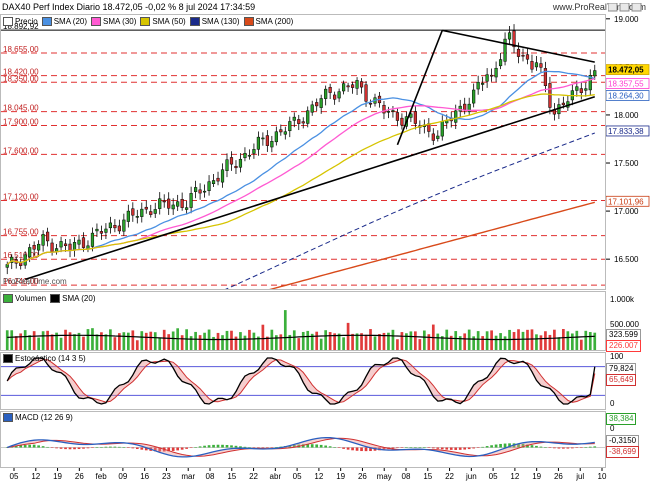 The height and width of the screenshot is (485, 650). I want to click on stochastic-panel: Estocástico (14 3 5), so click(303, 381).